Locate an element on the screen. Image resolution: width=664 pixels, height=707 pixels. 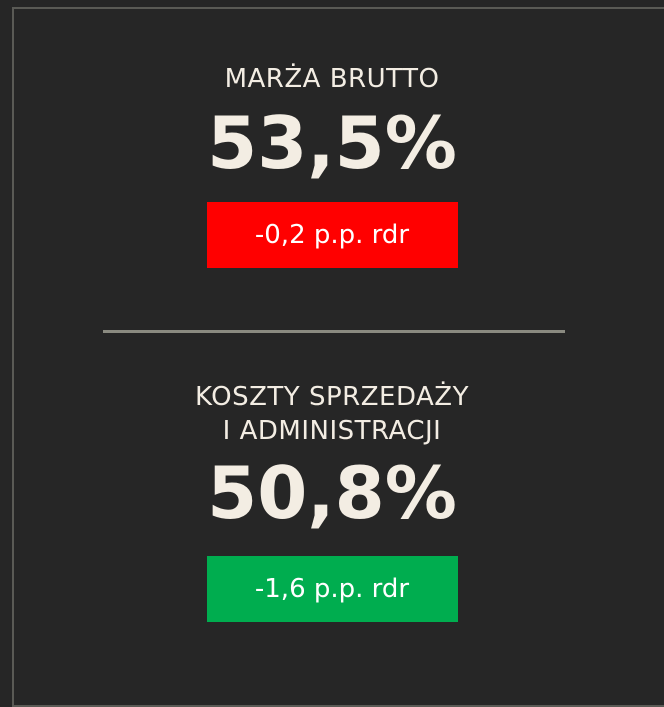
metric-label: KOSZTY SPRZEDAŻY is located at coordinates (332, 397).